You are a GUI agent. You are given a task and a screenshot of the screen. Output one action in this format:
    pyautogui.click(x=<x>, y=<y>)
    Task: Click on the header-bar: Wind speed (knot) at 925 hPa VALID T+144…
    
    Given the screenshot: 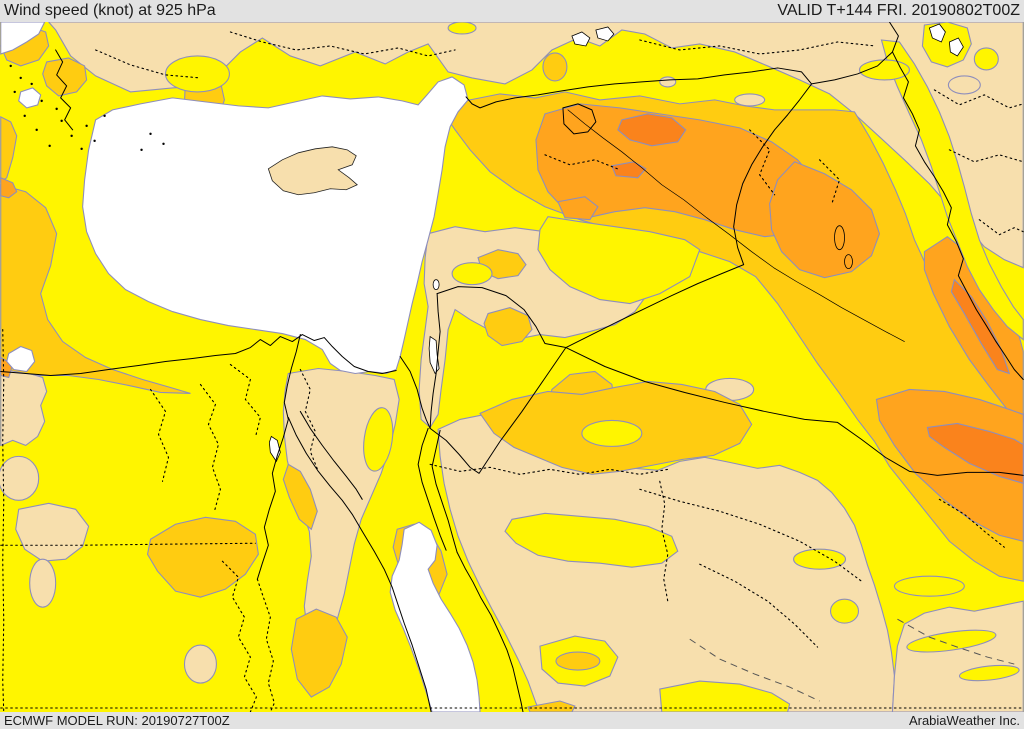 What is the action you would take?
    pyautogui.click(x=512, y=11)
    